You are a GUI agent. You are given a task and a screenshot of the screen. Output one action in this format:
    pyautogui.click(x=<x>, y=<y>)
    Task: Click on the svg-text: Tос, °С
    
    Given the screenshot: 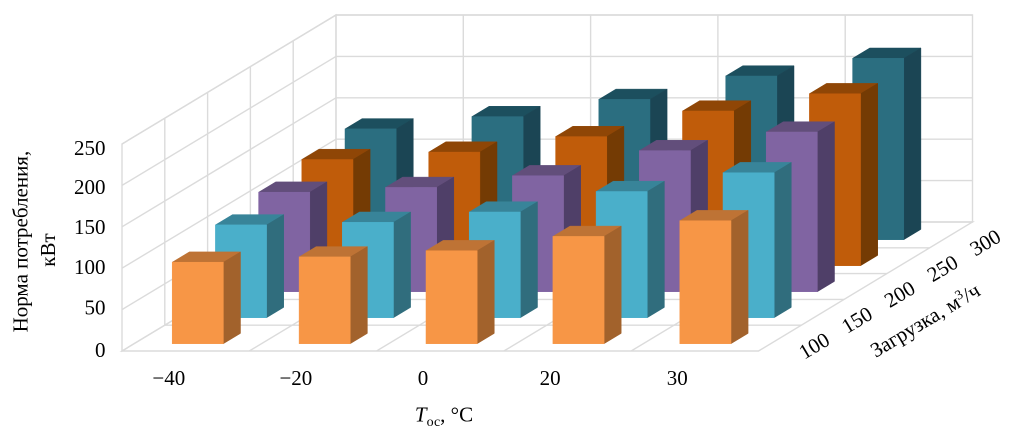 What is the action you would take?
    pyautogui.click(x=444, y=417)
    